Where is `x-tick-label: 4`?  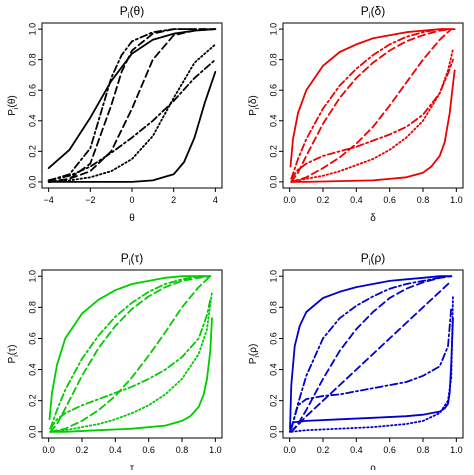 x-tick-label: 4 is located at coordinates (215, 200).